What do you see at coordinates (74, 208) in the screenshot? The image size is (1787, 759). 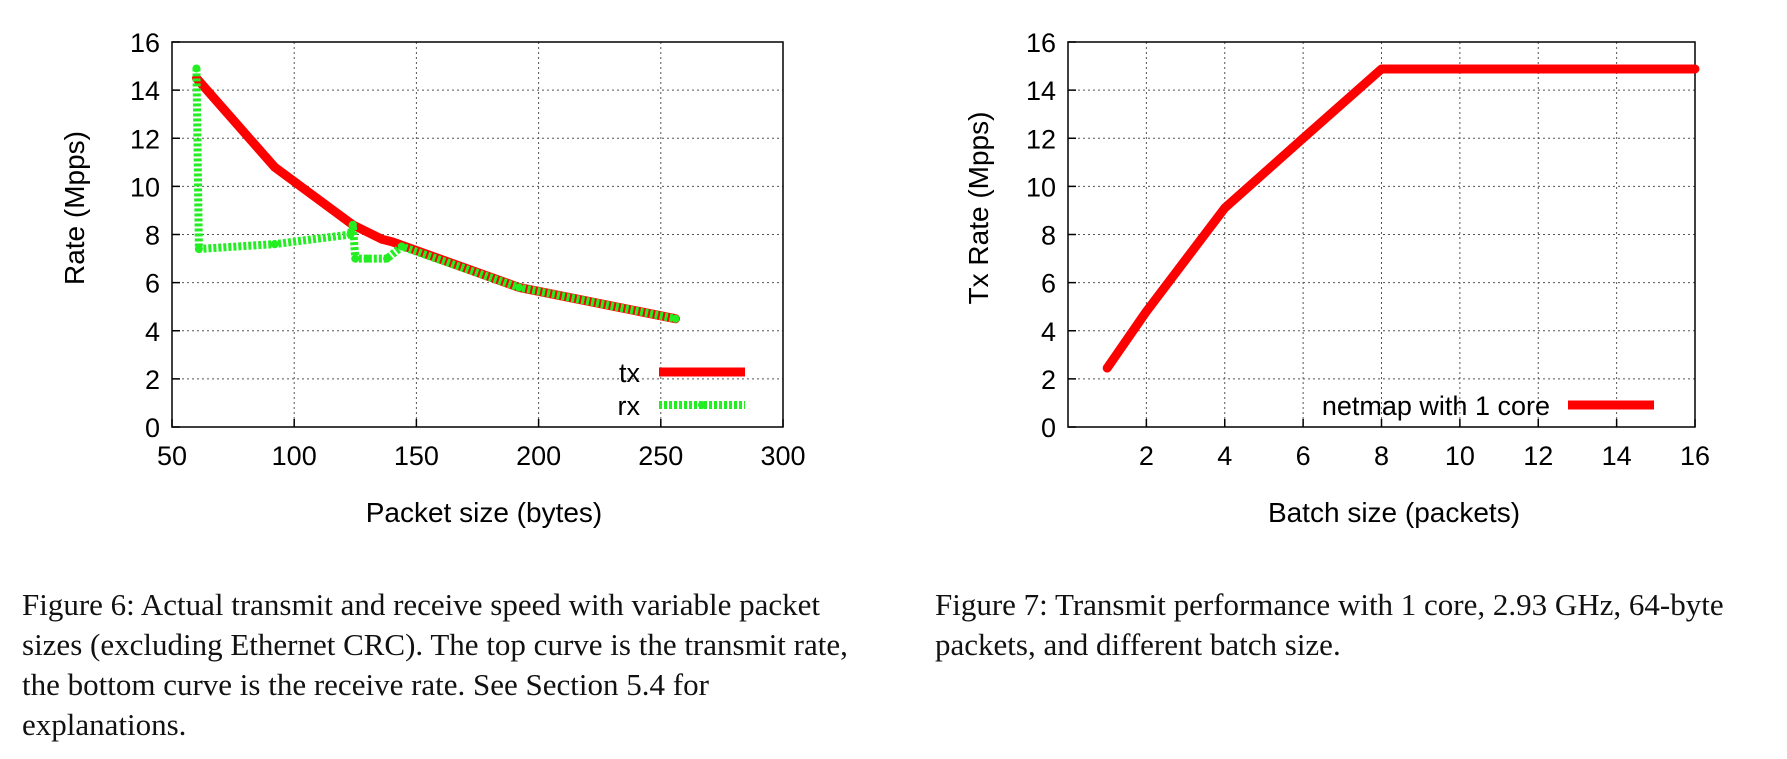 I see `y-axis-label: Rate (Mpps)` at bounding box center [74, 208].